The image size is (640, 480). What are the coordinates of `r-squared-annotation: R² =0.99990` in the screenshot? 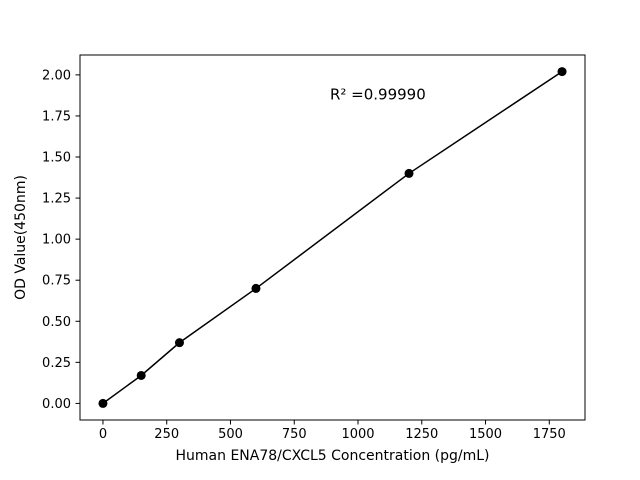 It's located at (378, 95).